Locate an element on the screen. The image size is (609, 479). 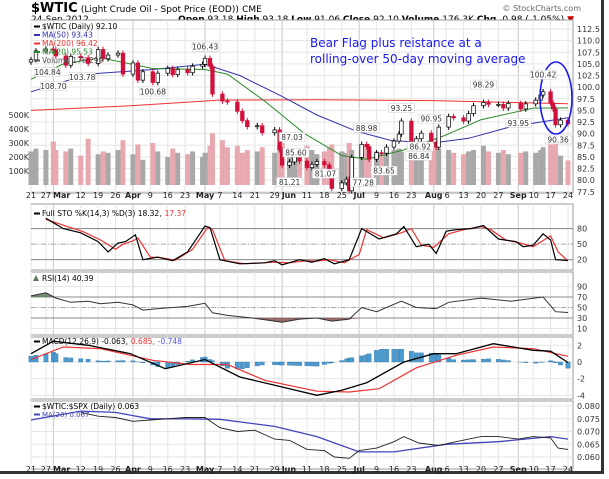
volume-tick-label: 500K is located at coordinates (18, 115).